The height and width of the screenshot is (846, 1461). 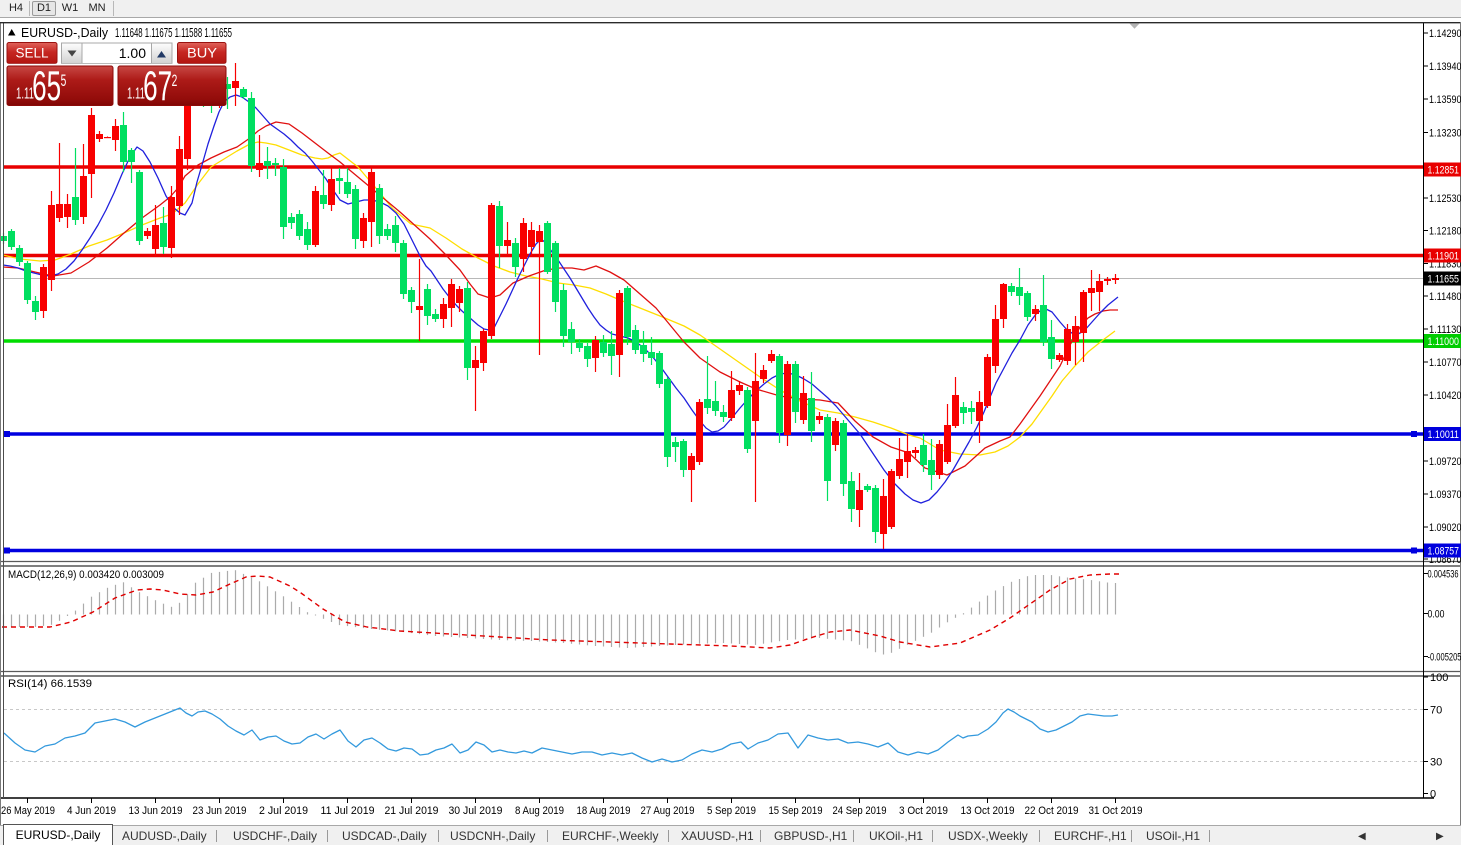 I want to click on svg-text: 70, so click(x=1436, y=711).